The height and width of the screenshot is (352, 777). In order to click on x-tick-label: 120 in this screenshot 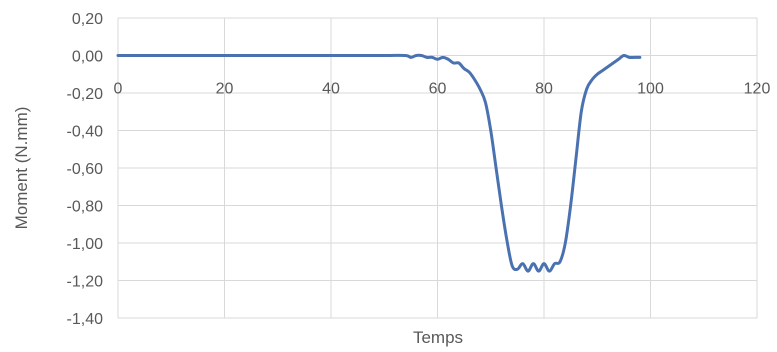, I will do `click(757, 89)`.